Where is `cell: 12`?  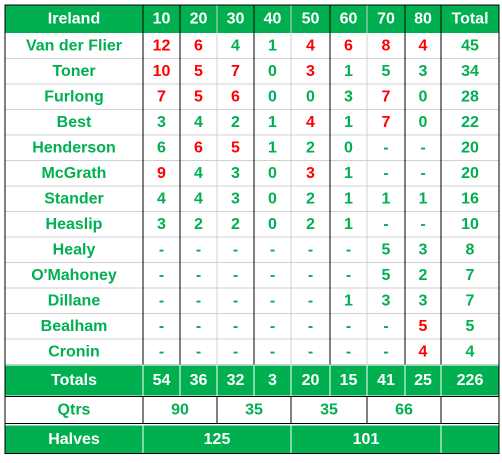 cell: 12 is located at coordinates (162, 45).